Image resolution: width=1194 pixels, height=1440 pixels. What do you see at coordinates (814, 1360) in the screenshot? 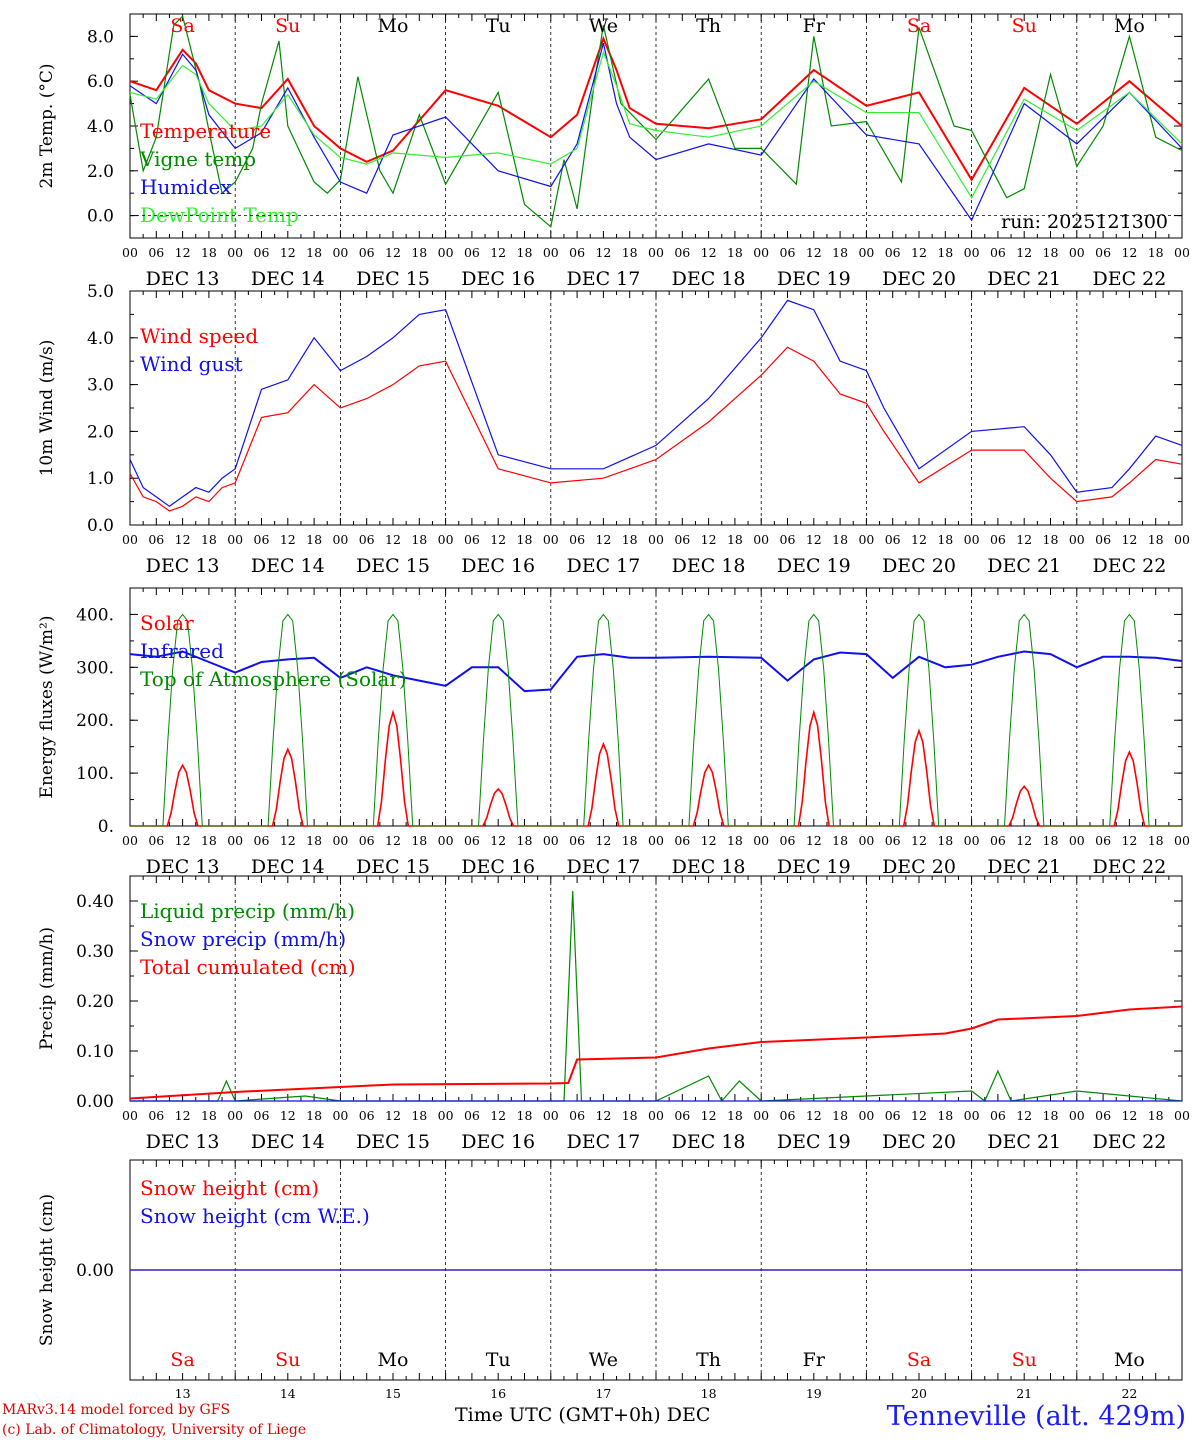
I see `weekday-label: Fr` at bounding box center [814, 1360].